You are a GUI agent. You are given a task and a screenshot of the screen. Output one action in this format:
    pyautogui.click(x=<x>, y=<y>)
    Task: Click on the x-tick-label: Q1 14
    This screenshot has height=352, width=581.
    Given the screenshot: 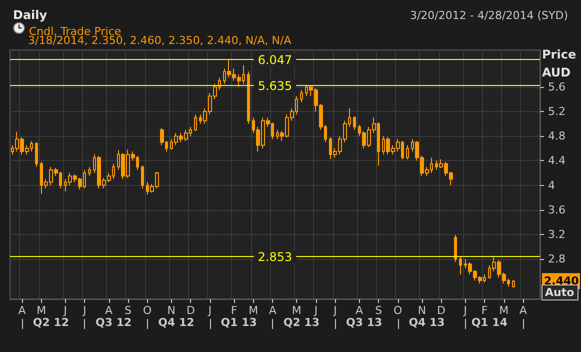 What is the action you would take?
    pyautogui.click(x=489, y=322)
    